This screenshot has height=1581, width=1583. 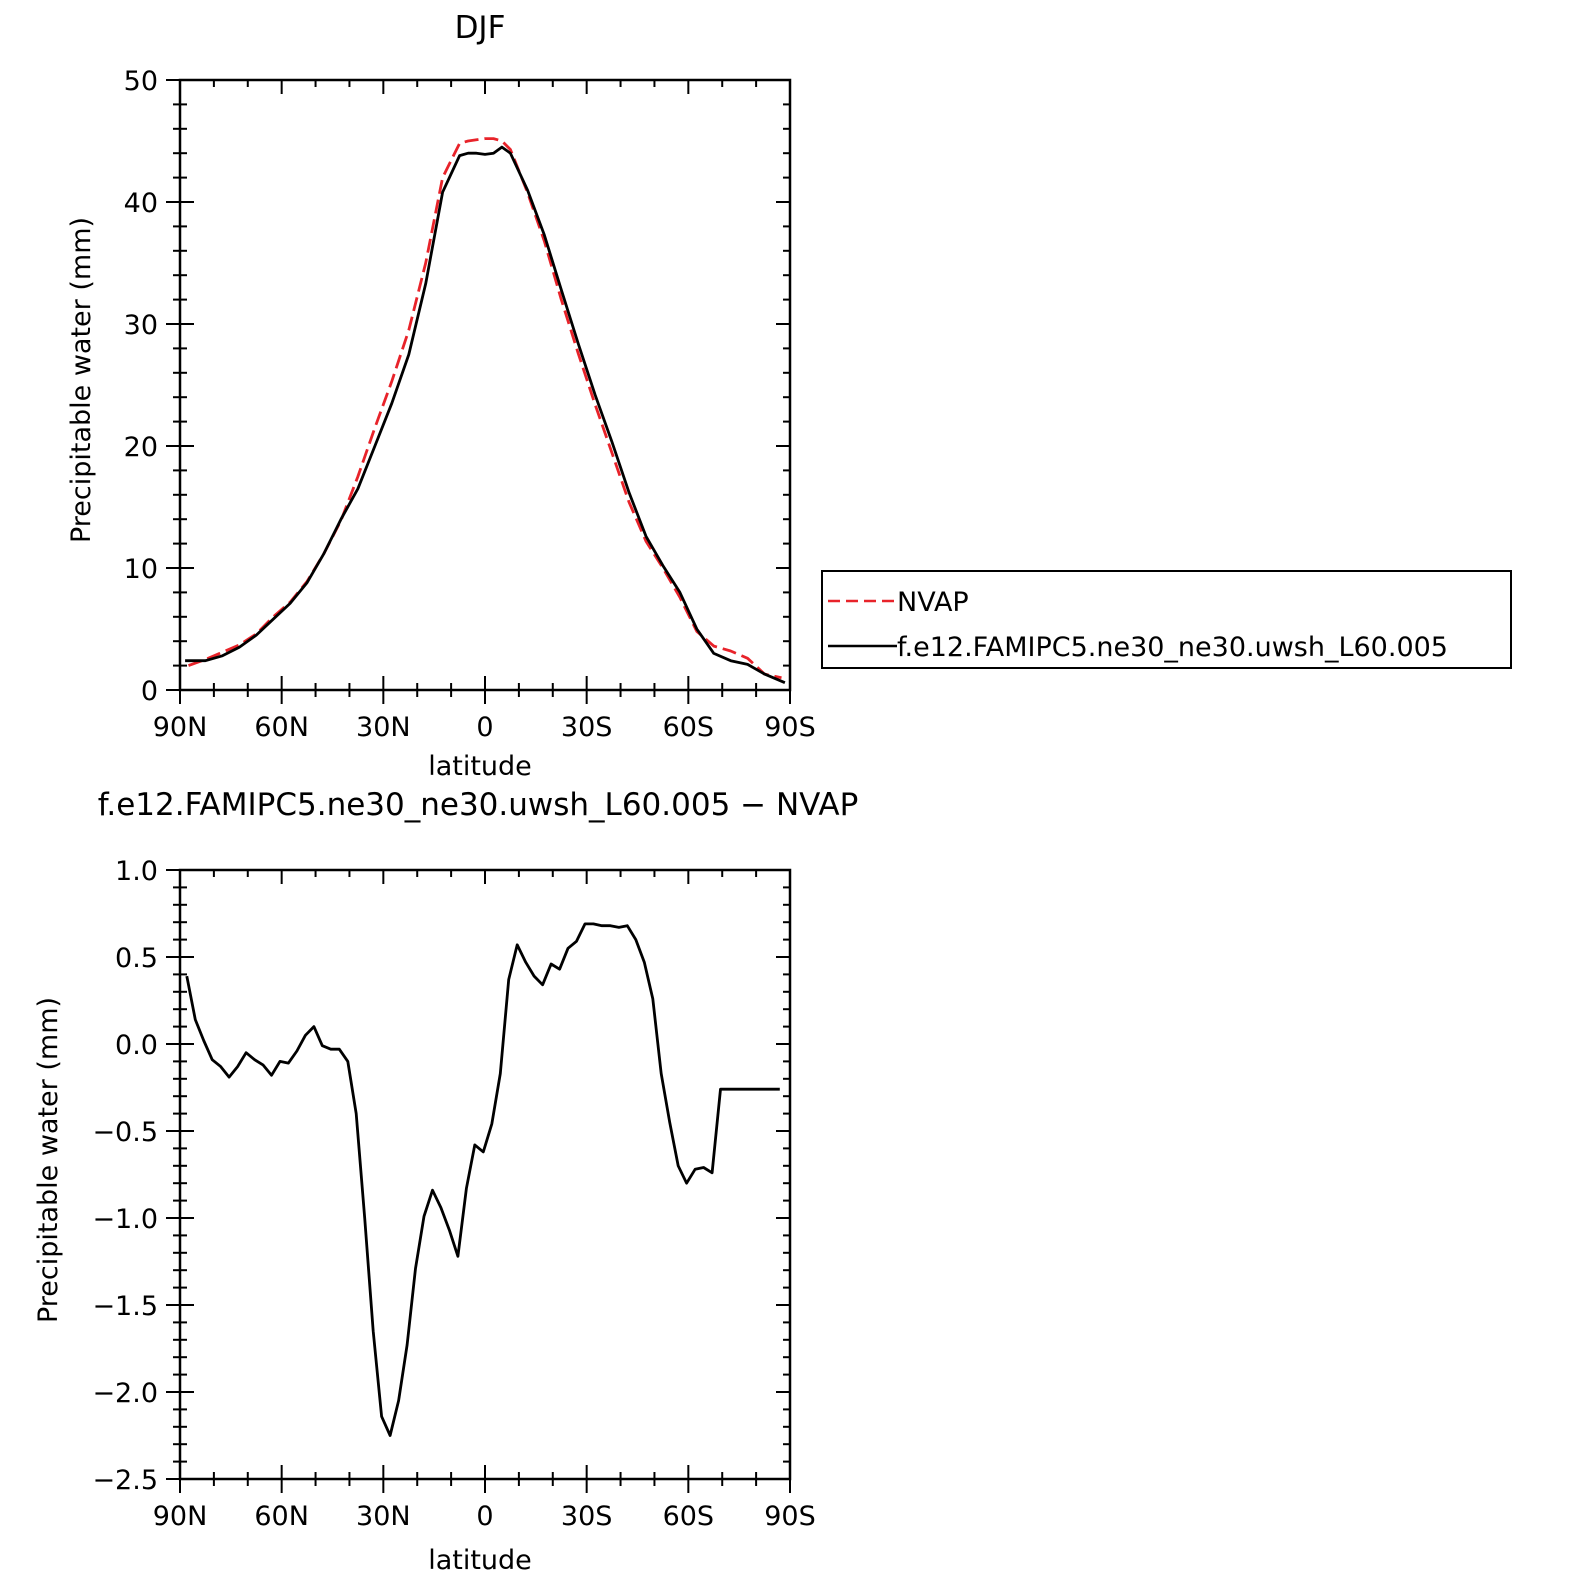 What do you see at coordinates (136, 958) in the screenshot?
I see `y-tick-label: 0.5` at bounding box center [136, 958].